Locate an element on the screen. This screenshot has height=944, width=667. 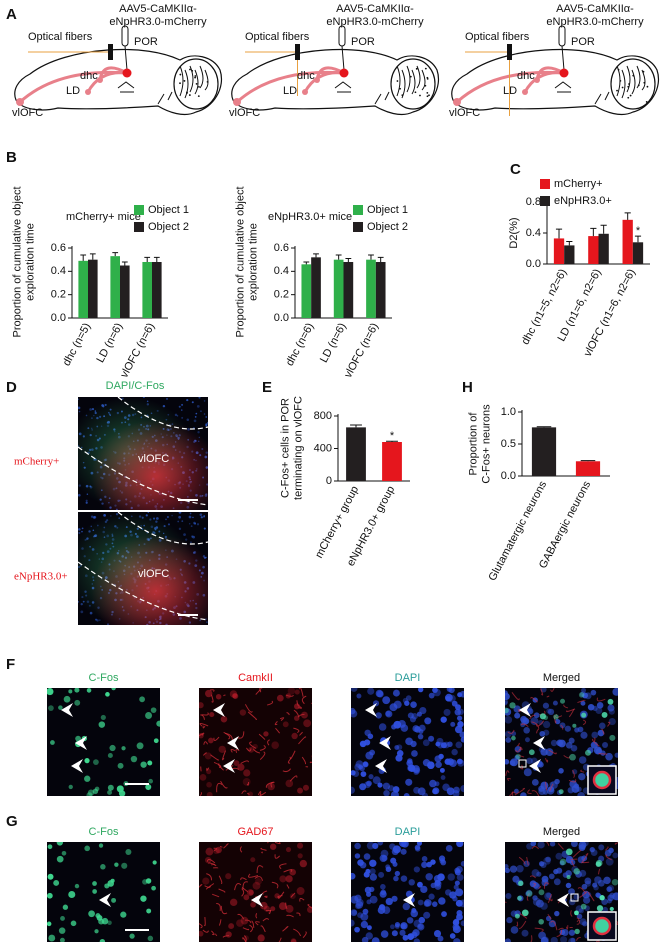
y-axis-label: exploration time is located at coordinates (30, 262).